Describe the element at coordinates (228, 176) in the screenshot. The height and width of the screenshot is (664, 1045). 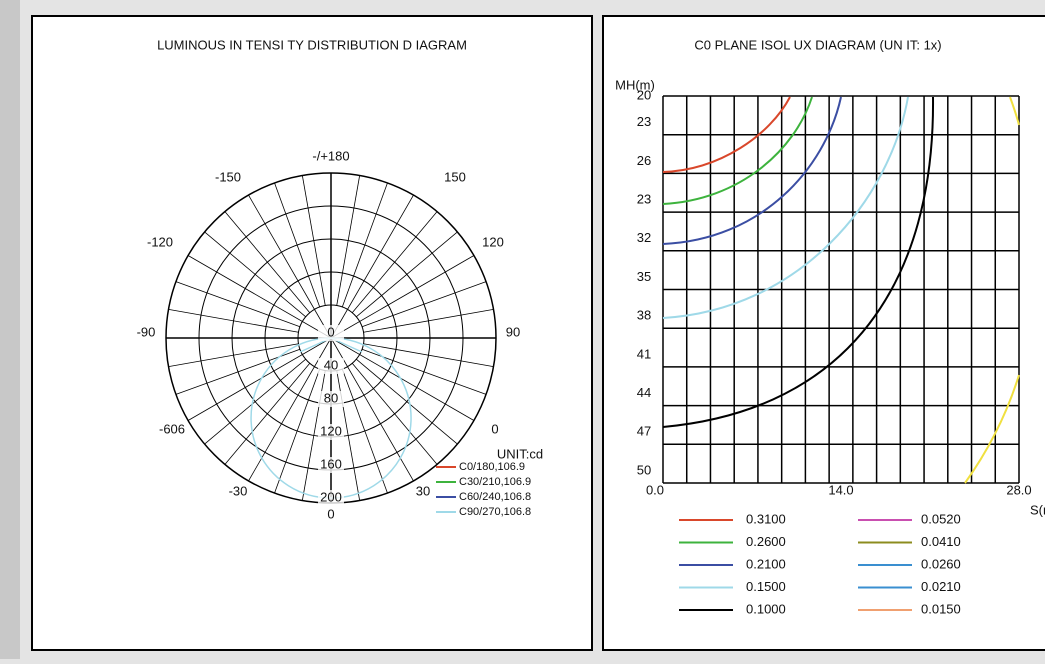
I see `angle-label: -150` at that location.